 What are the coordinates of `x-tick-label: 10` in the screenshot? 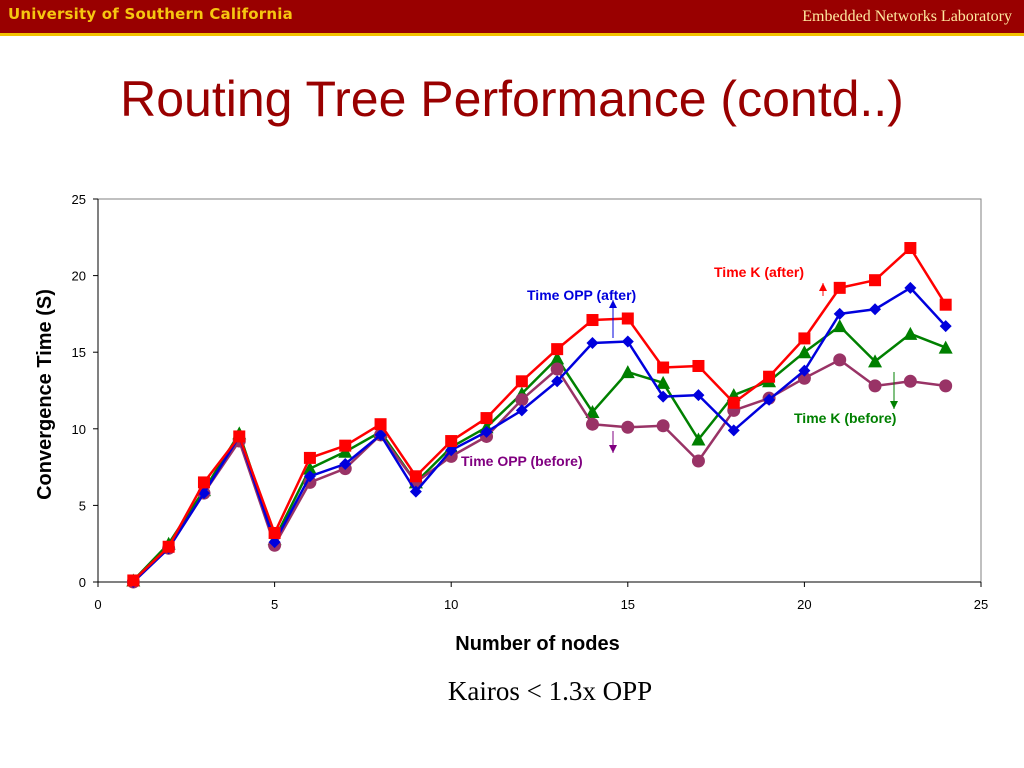 It's located at (451, 604).